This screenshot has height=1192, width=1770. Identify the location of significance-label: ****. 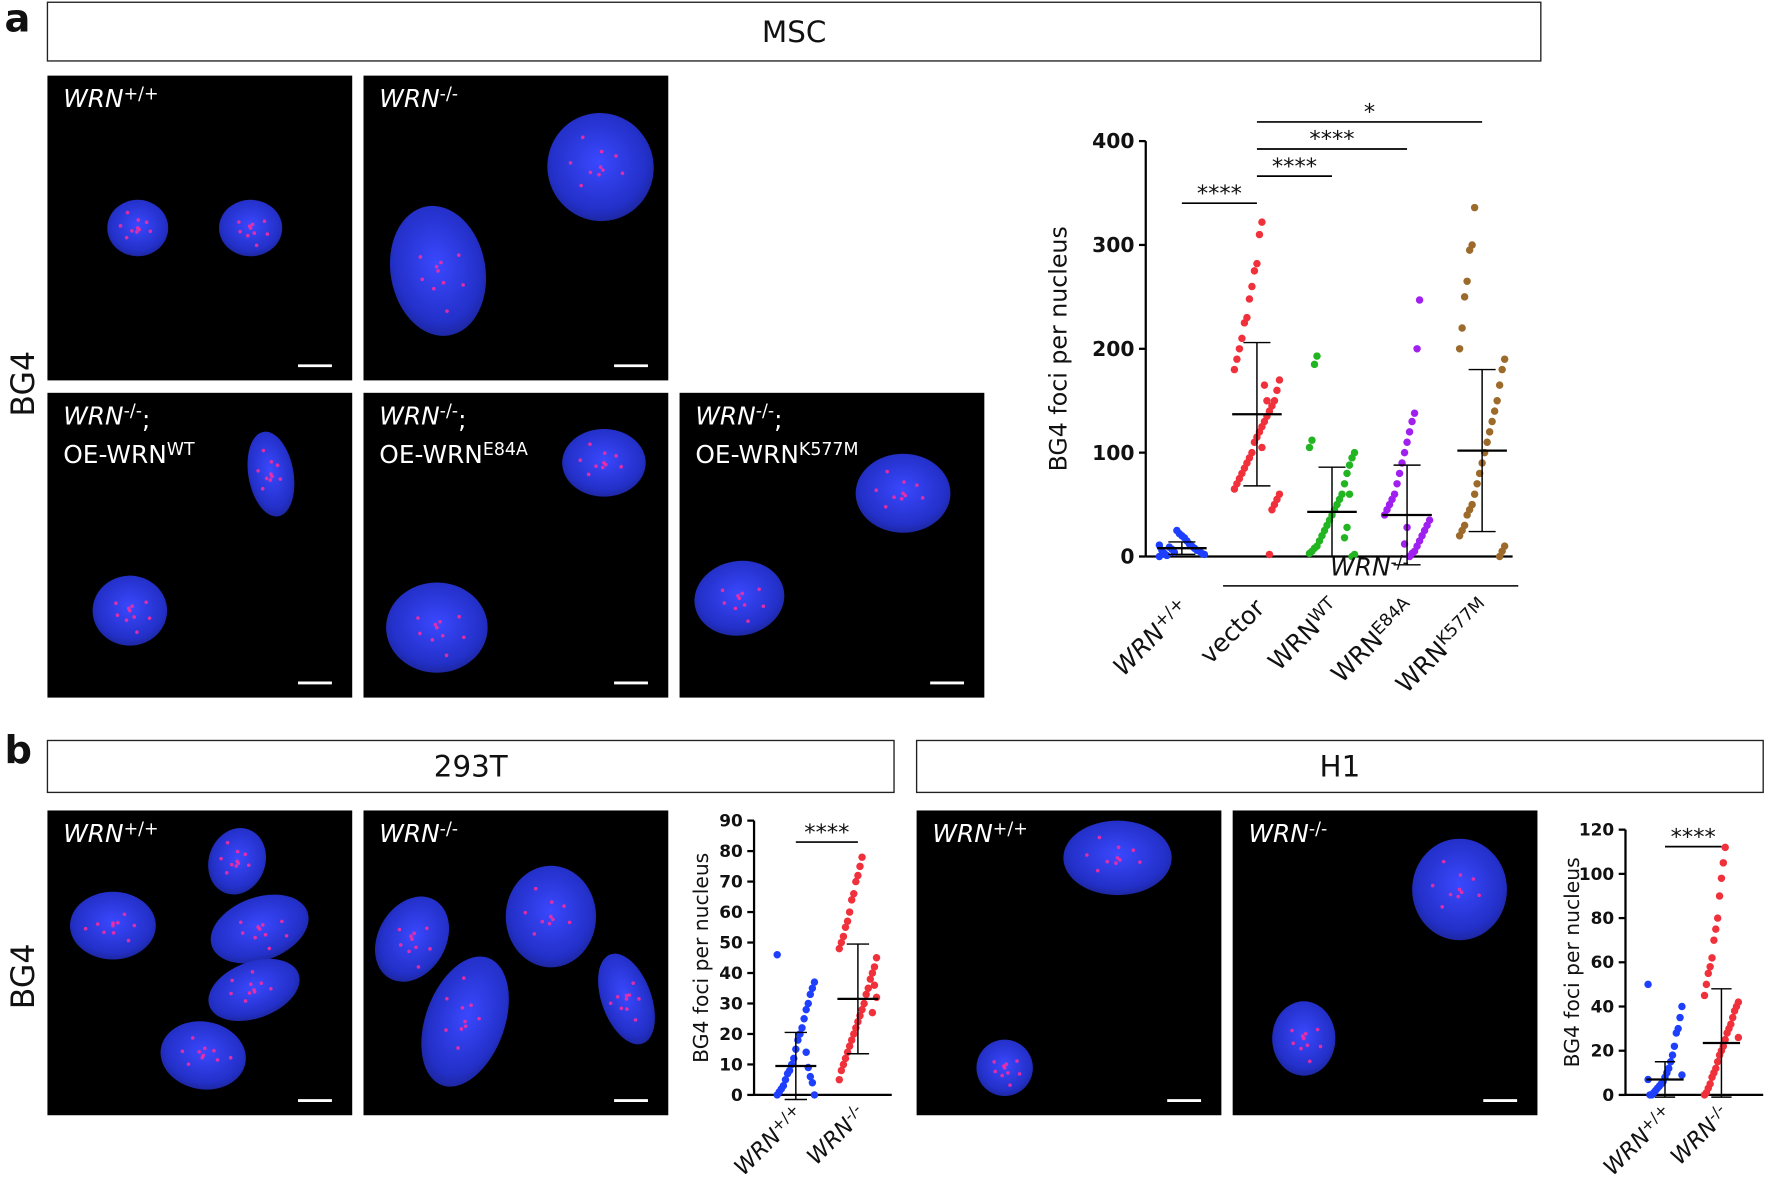
(1693, 837).